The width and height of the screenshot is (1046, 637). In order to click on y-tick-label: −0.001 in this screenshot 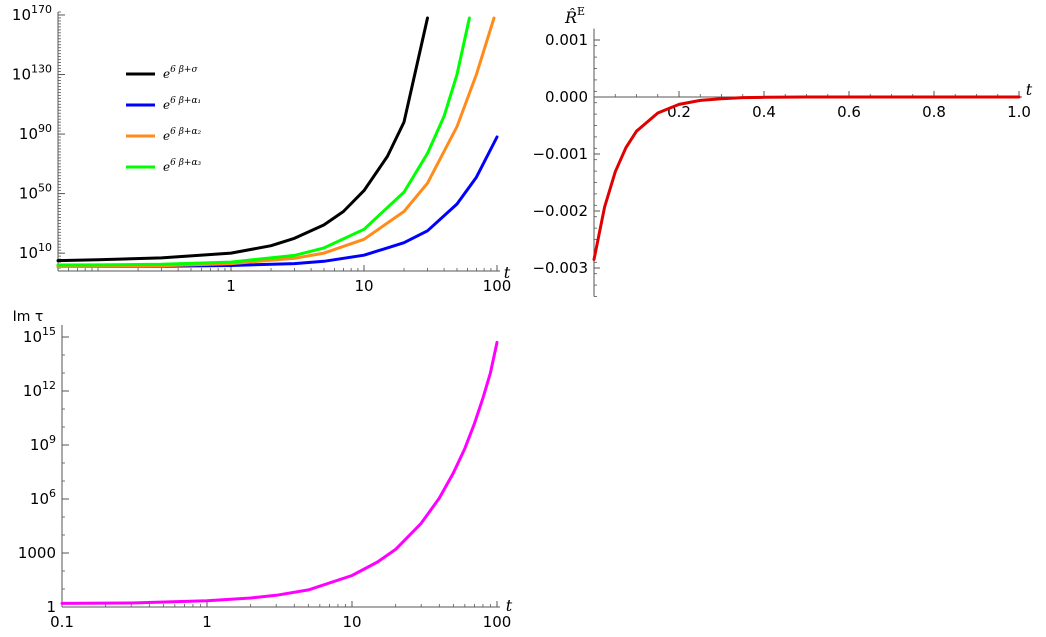, I will do `click(560, 154)`.